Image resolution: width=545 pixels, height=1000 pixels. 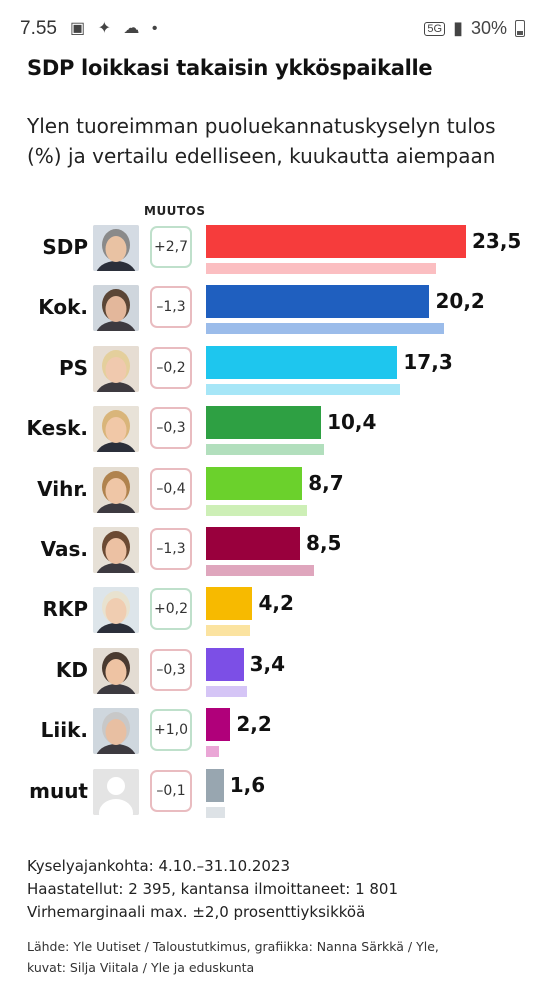 I want to click on chart-row: Vas. –1,3 8,5, so click(x=272, y=557).